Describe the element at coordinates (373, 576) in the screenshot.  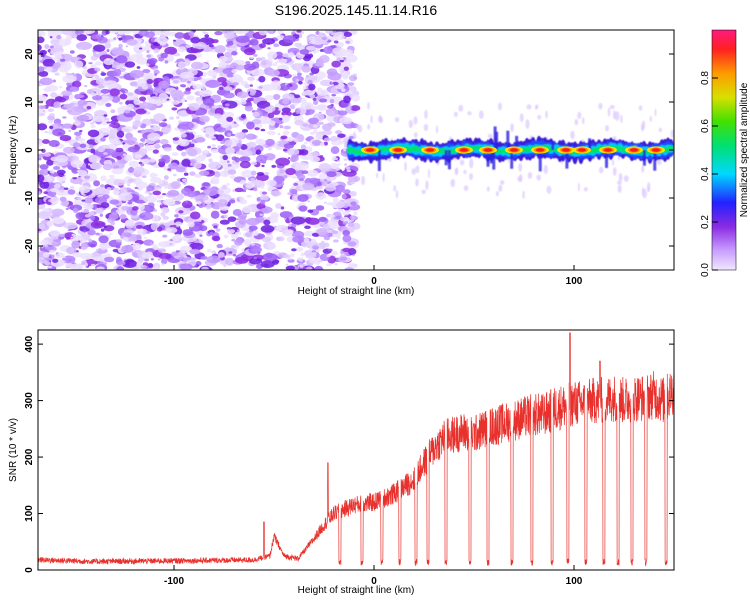
I see `snr-x-ticks: -100 0 100` at that location.